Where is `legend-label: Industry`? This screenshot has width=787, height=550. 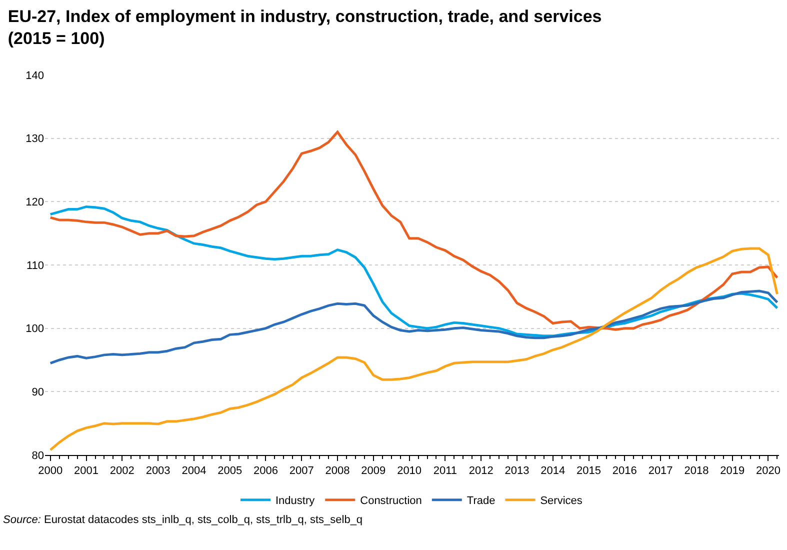
legend-label: Industry is located at coordinates (296, 501).